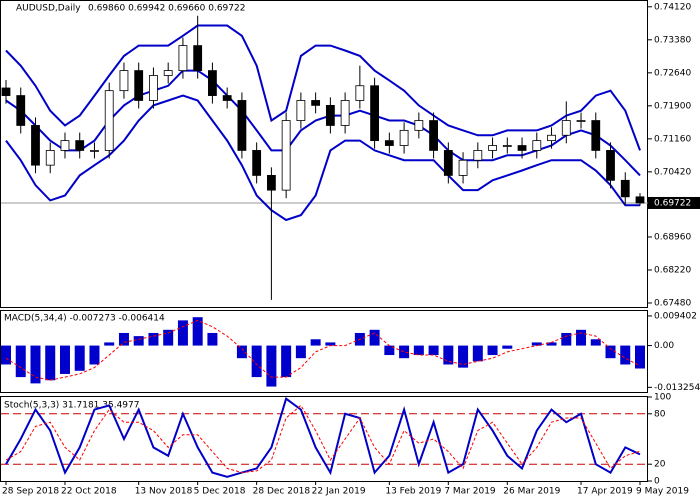  What do you see at coordinates (672, 106) in the screenshot?
I see `y-tick-label: 0.71900` at bounding box center [672, 106].